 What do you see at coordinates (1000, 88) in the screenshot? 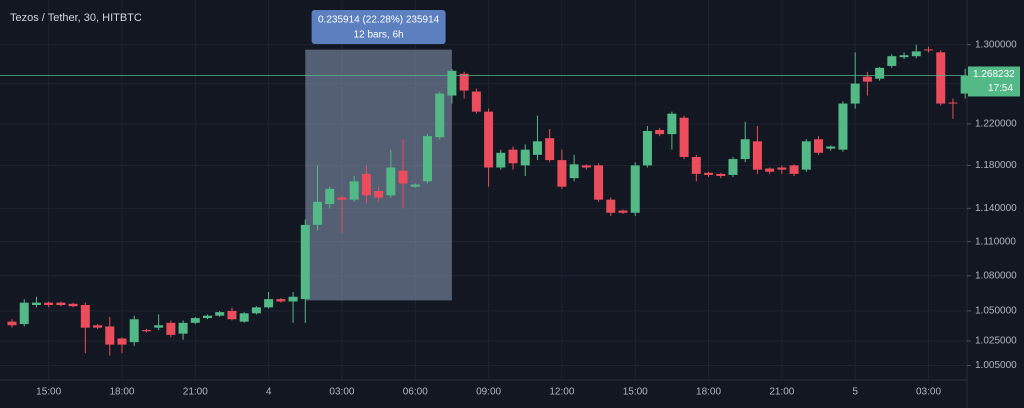
I see `countdown-label: 17:54` at bounding box center [1000, 88].